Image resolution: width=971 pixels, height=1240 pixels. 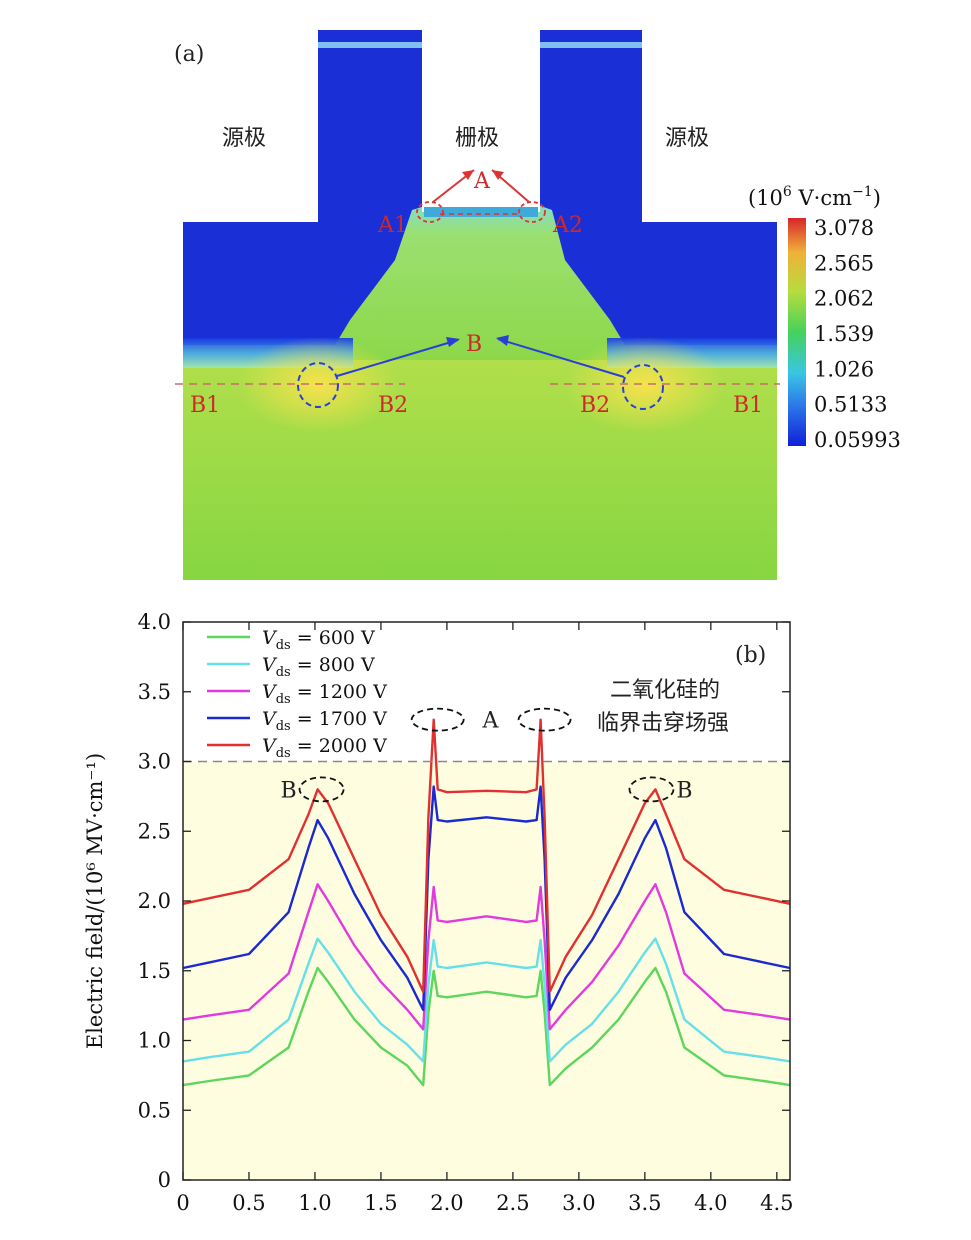 What do you see at coordinates (430, 212) in the screenshot?
I see `circle-a1` at bounding box center [430, 212].